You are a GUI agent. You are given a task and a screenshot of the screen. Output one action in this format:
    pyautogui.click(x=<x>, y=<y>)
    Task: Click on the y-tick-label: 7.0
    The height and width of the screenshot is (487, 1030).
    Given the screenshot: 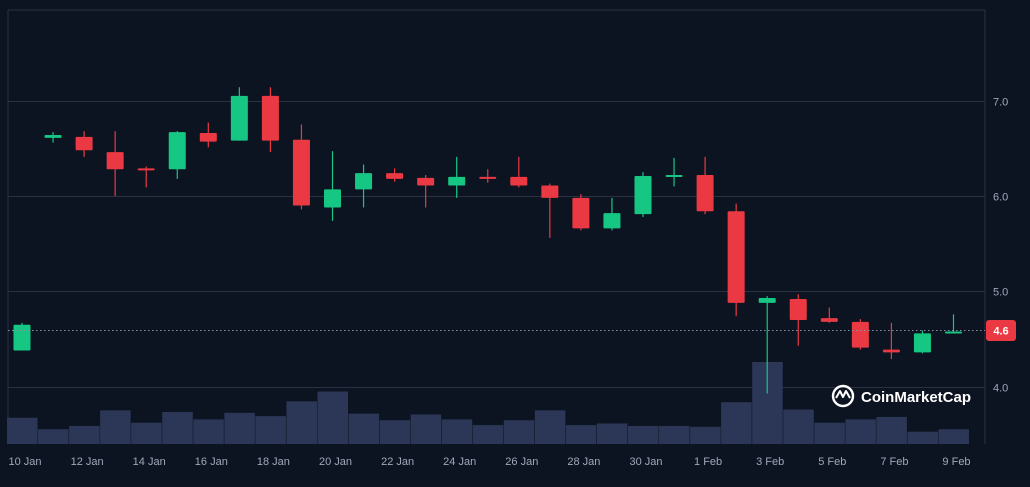 What is the action you would take?
    pyautogui.click(x=1000, y=103)
    